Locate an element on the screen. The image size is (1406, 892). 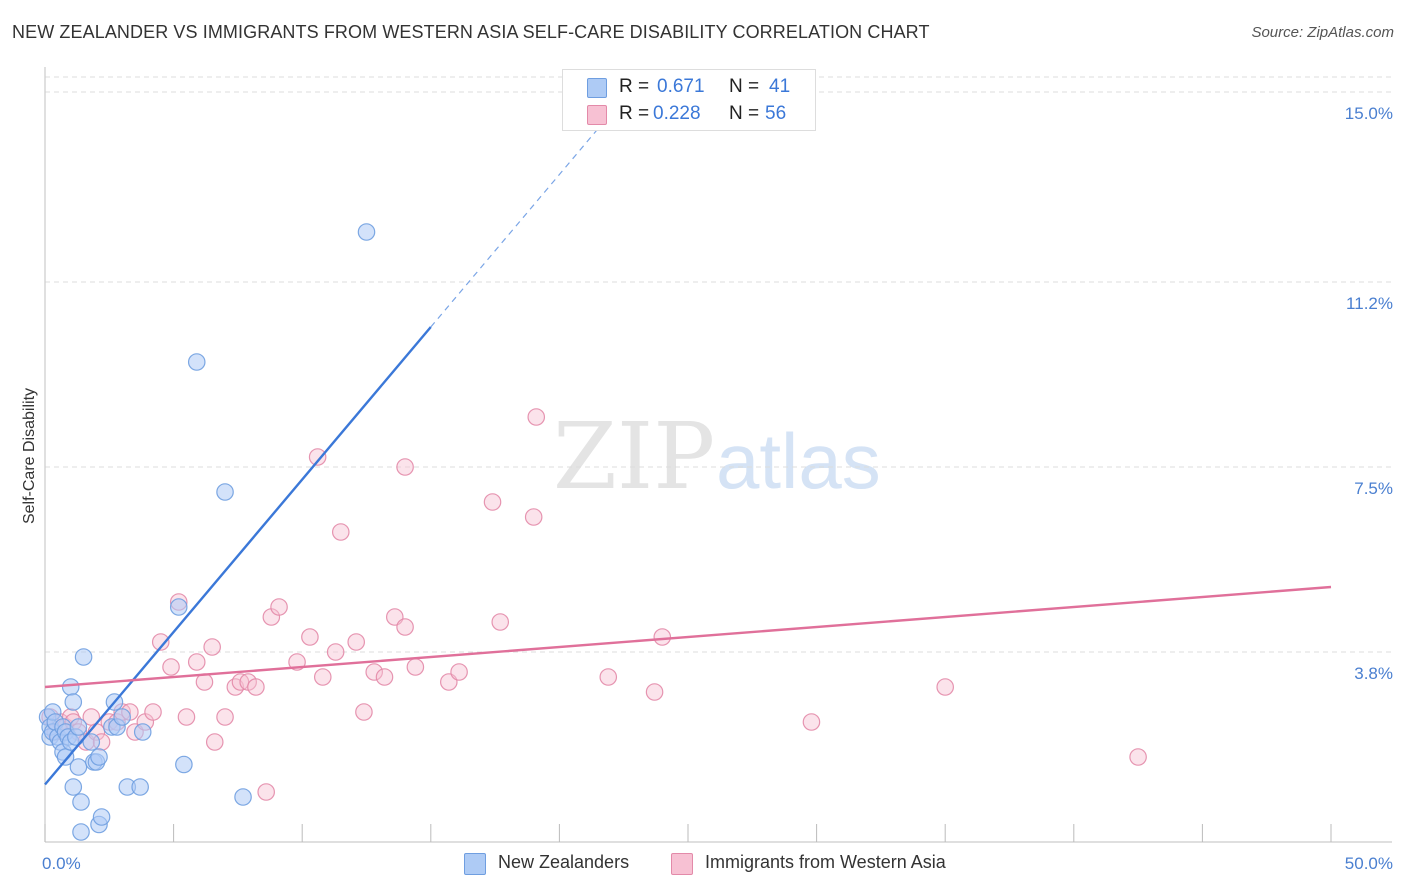
legend-row-western-asia: R = 0.228 N = 56 is located at coordinates (689, 114).